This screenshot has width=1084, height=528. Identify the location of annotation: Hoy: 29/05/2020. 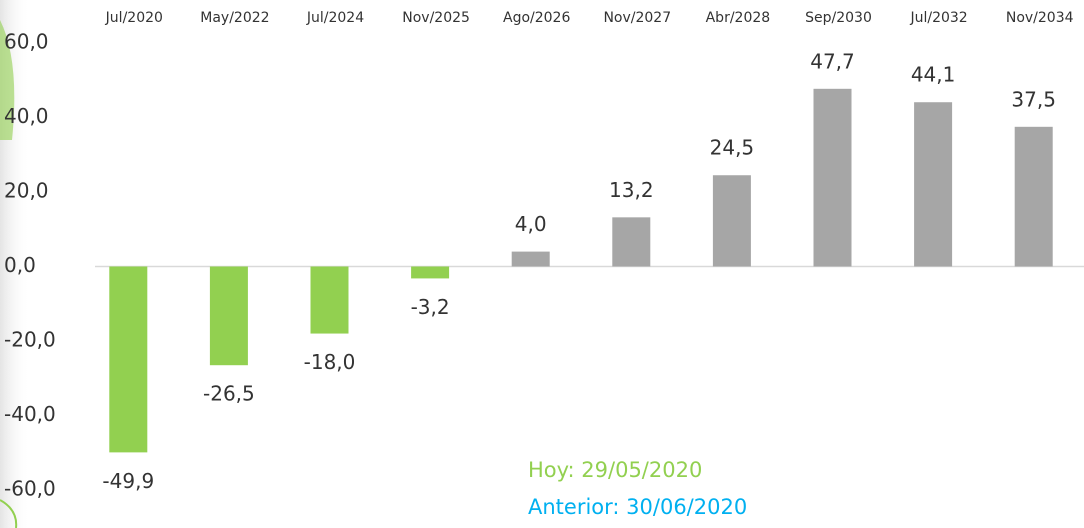
(615, 470).